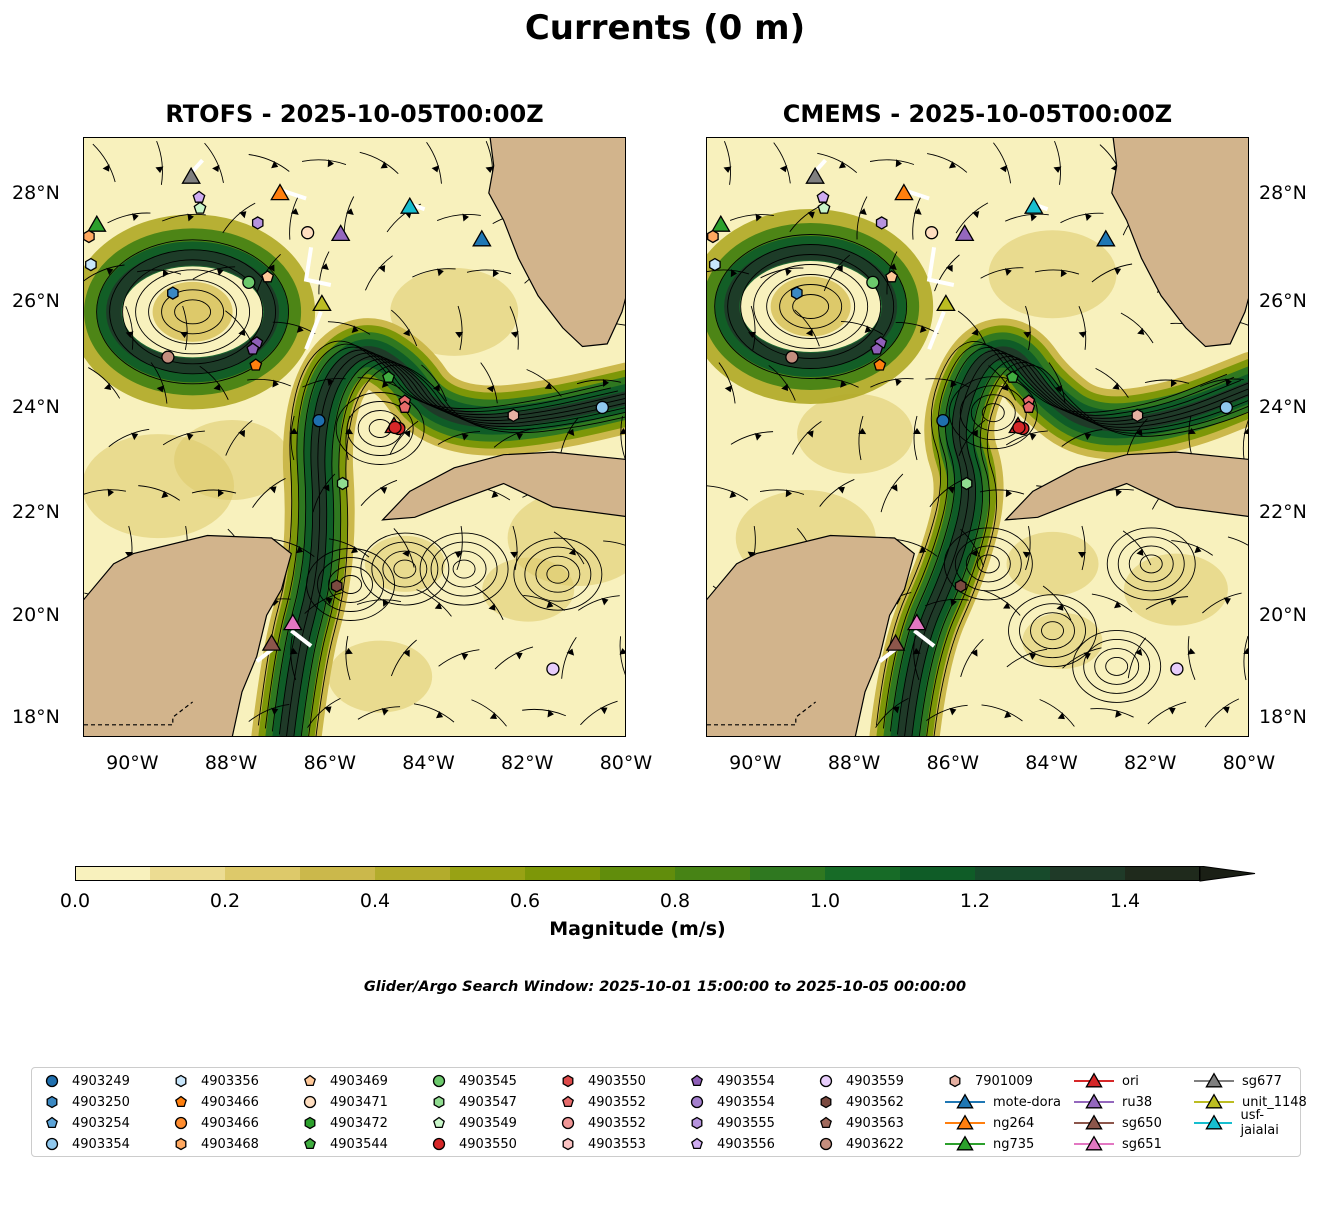 The image size is (1330, 1231). Describe the element at coordinates (1130, 1081) in the screenshot. I see `legend-label: ori` at that location.